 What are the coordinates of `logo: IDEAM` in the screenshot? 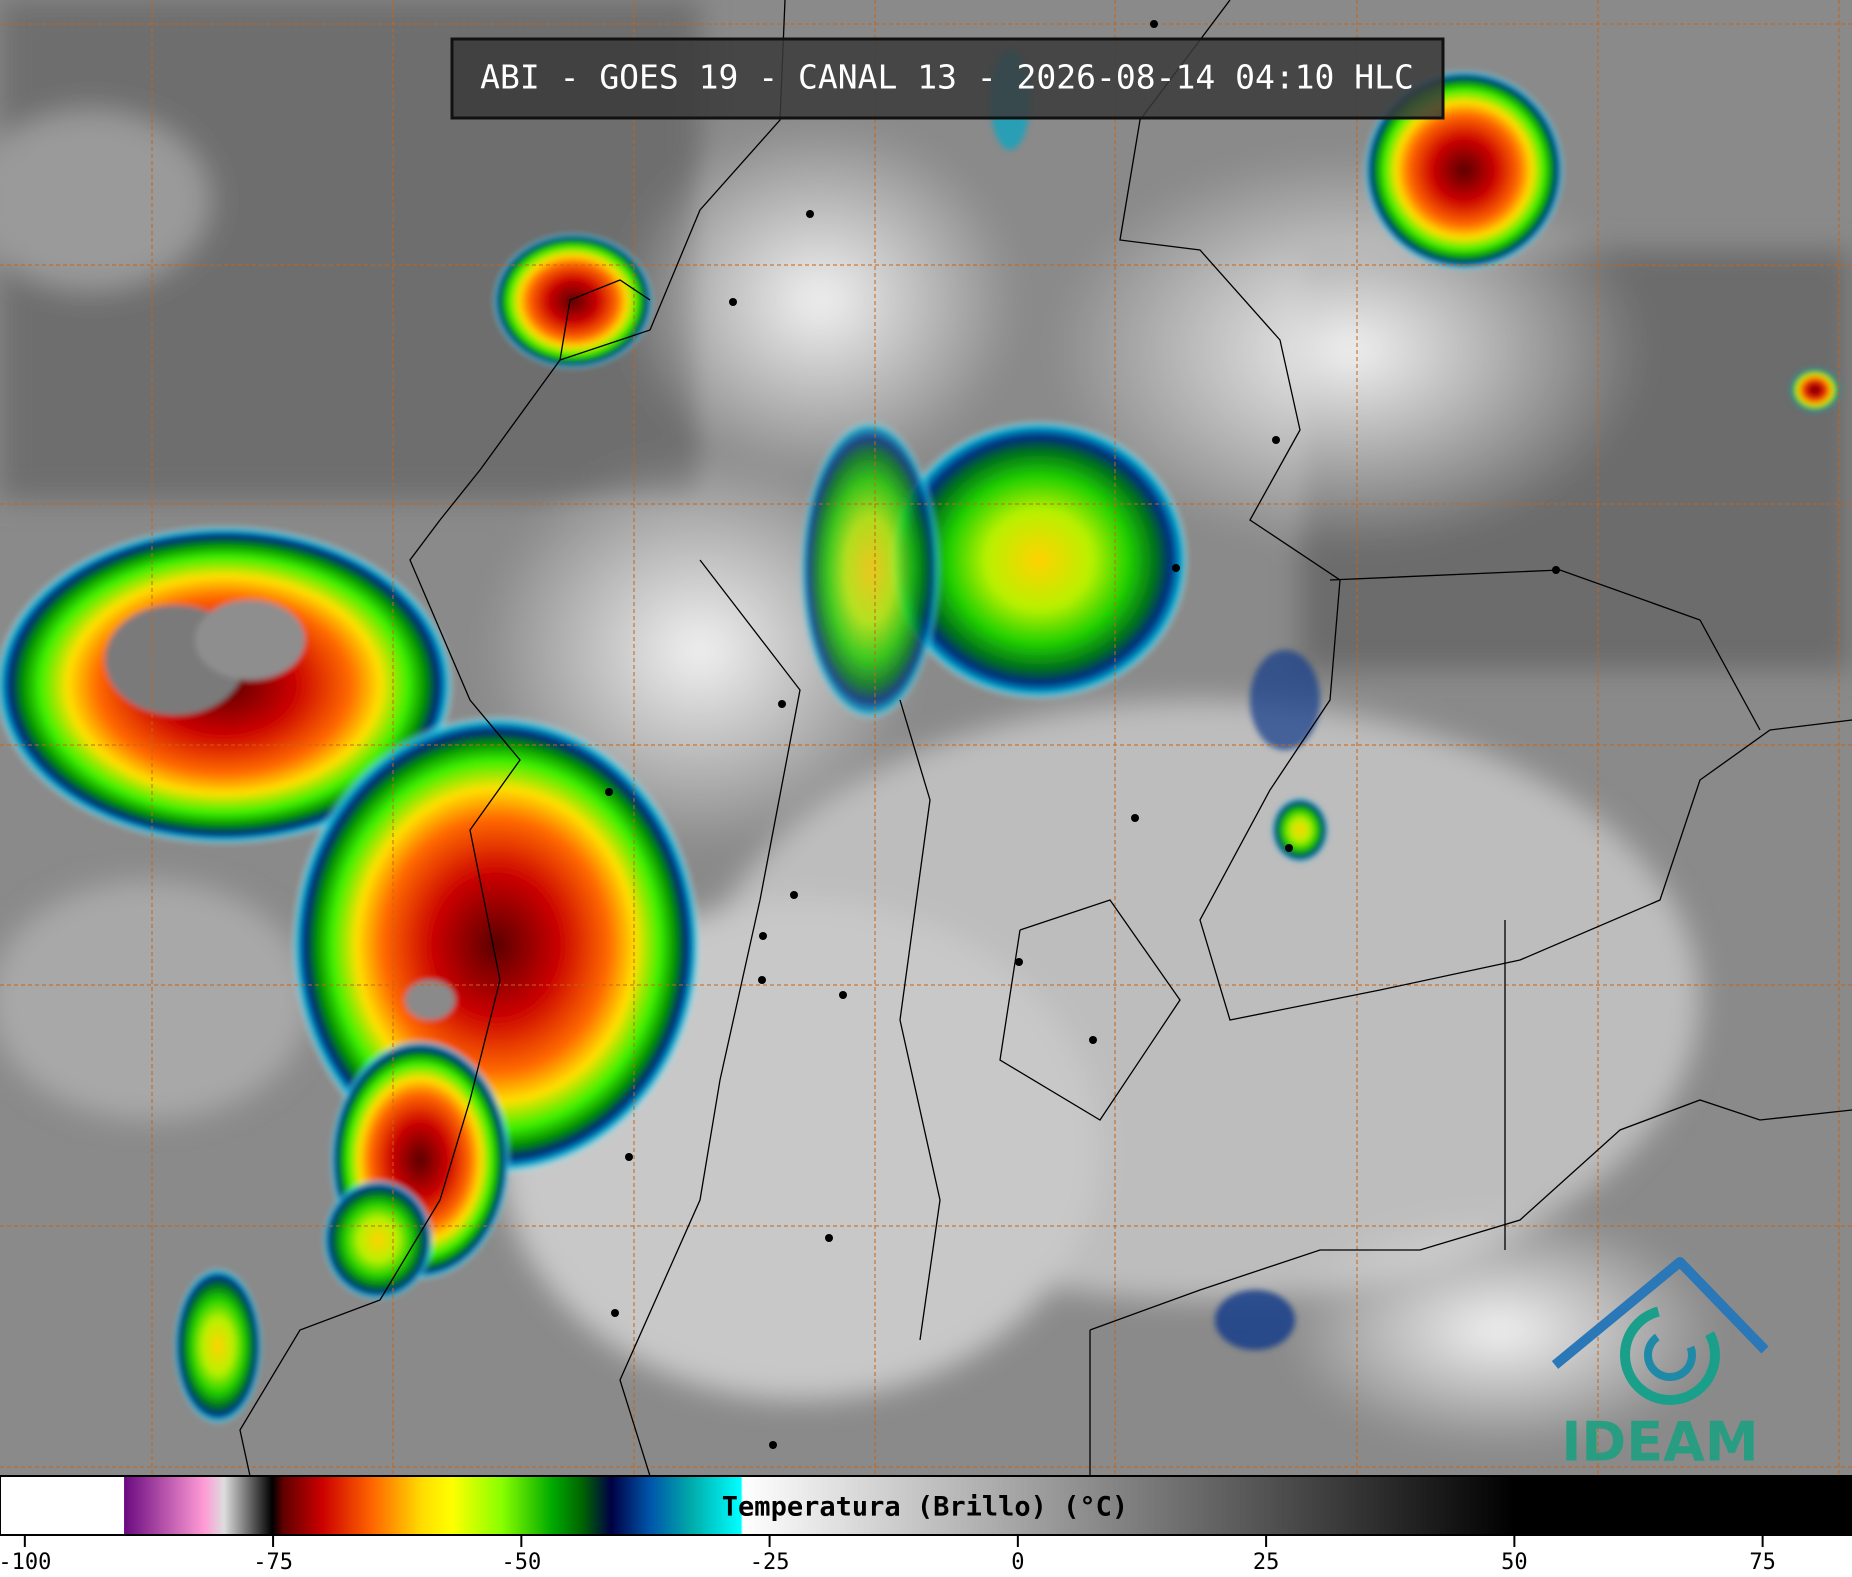 It's located at (1660, 1365).